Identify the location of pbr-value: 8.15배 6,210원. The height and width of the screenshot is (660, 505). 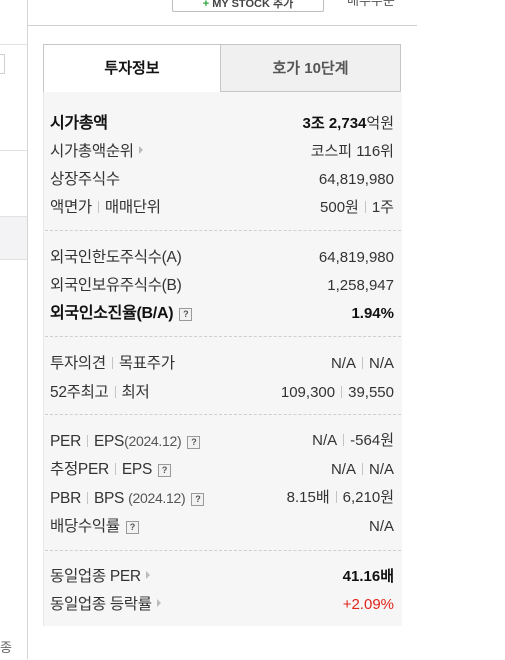
(340, 497).